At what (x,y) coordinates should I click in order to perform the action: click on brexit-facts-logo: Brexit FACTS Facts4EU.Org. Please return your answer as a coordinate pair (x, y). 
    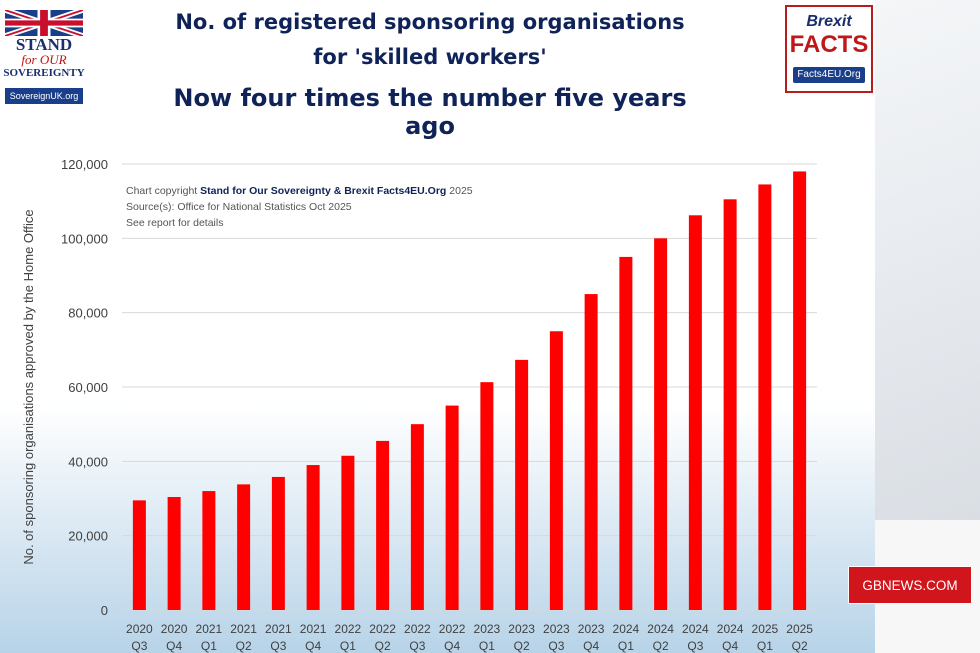
    Looking at the image, I should click on (829, 49).